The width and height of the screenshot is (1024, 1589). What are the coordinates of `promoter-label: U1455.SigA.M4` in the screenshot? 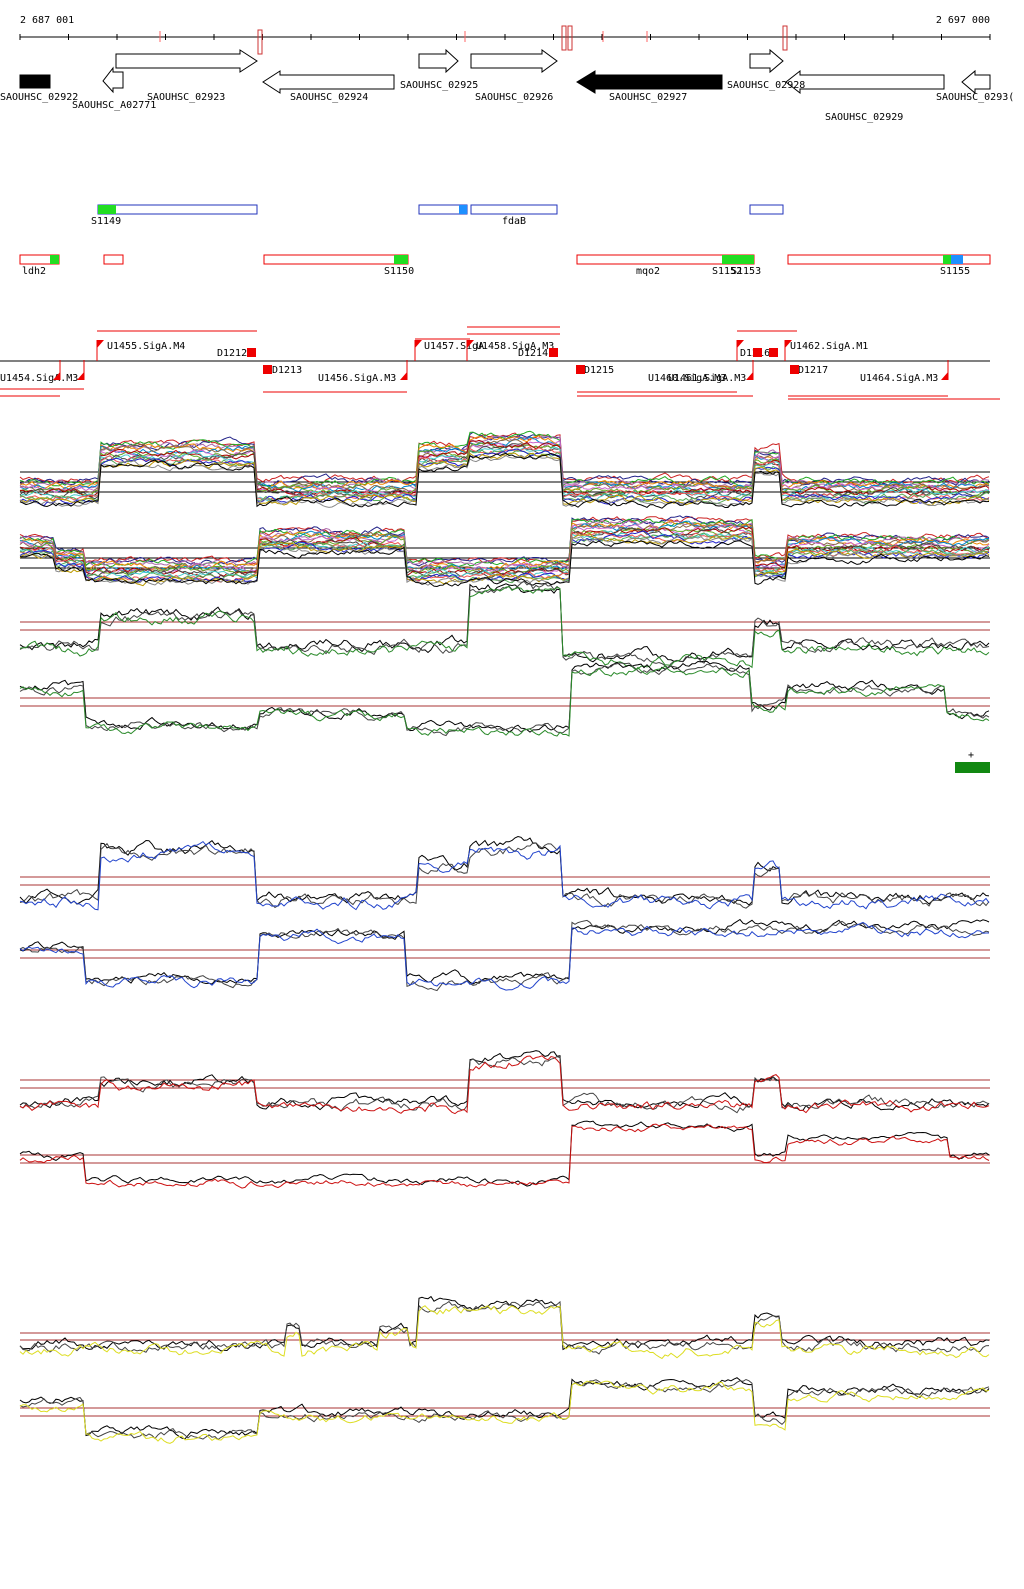 It's located at (146, 346).